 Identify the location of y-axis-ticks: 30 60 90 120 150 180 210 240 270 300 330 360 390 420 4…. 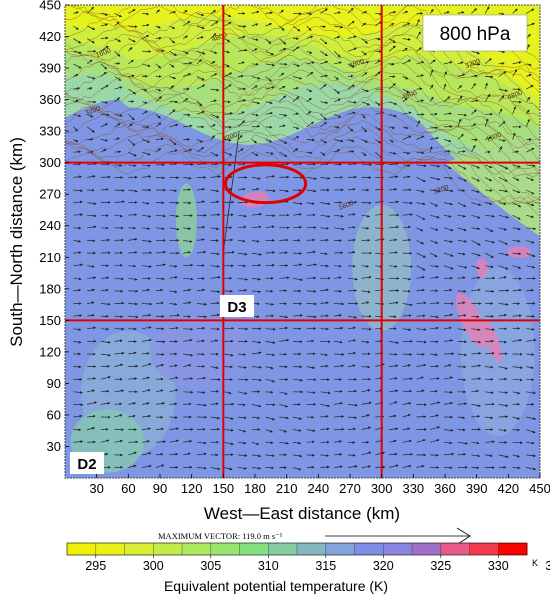
(54, 227).